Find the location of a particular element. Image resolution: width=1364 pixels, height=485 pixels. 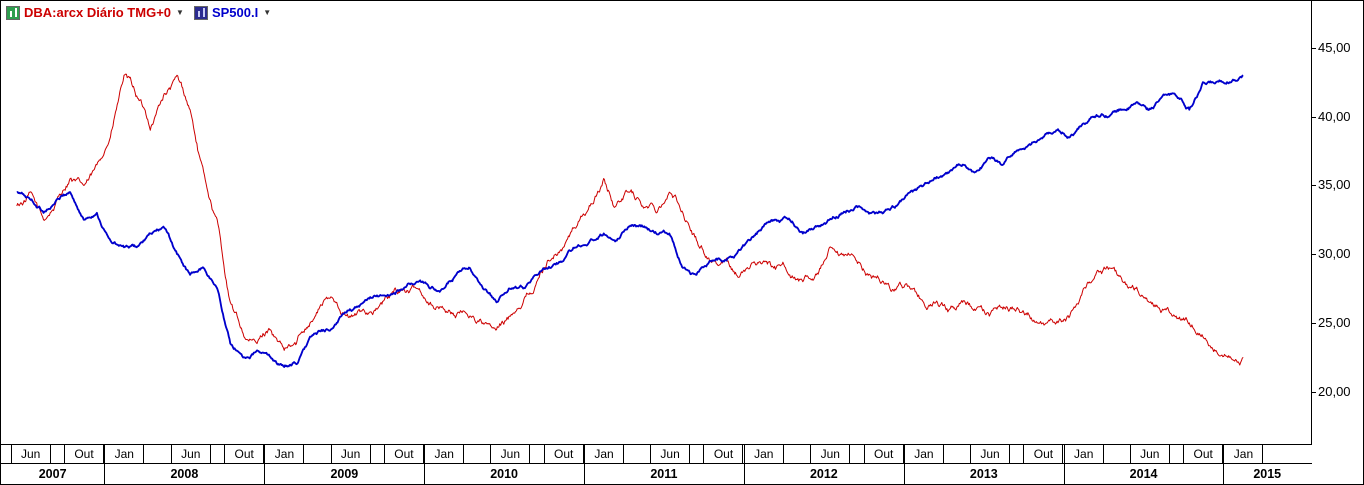

y-tick-label: 20,00 is located at coordinates (1334, 391).